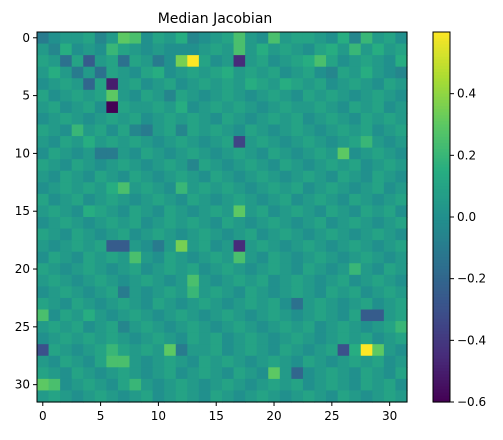 This screenshot has width=503, height=440. What do you see at coordinates (389, 416) in the screenshot?
I see `x-tick-label: 30` at bounding box center [389, 416].